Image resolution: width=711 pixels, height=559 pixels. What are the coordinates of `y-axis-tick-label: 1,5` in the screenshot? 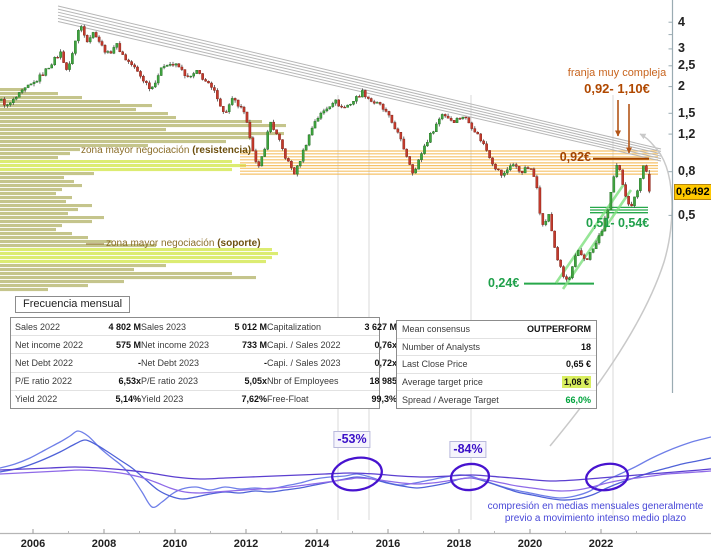 It's located at (687, 112).